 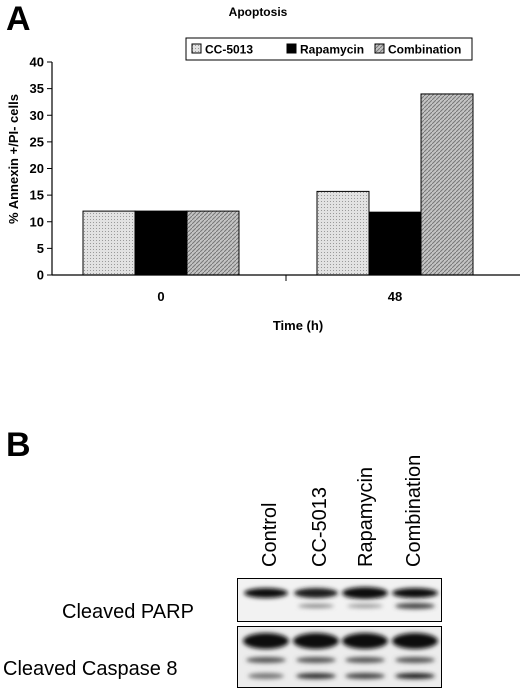 What do you see at coordinates (298, 325) in the screenshot?
I see `x-axis-label: Time (h)` at bounding box center [298, 325].